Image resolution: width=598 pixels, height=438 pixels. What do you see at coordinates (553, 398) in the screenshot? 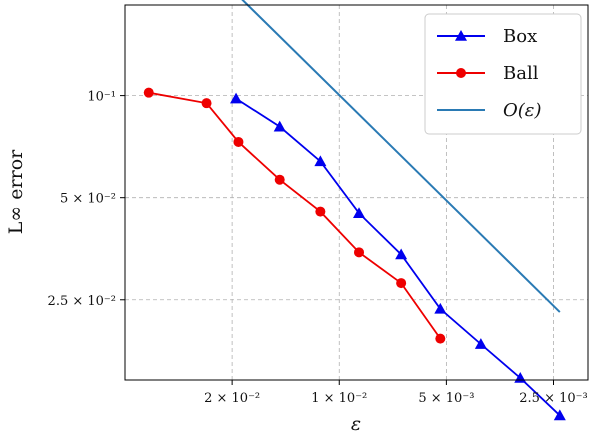
I see `x-tick-label: 2.5 × 10⁻³` at bounding box center [553, 398].